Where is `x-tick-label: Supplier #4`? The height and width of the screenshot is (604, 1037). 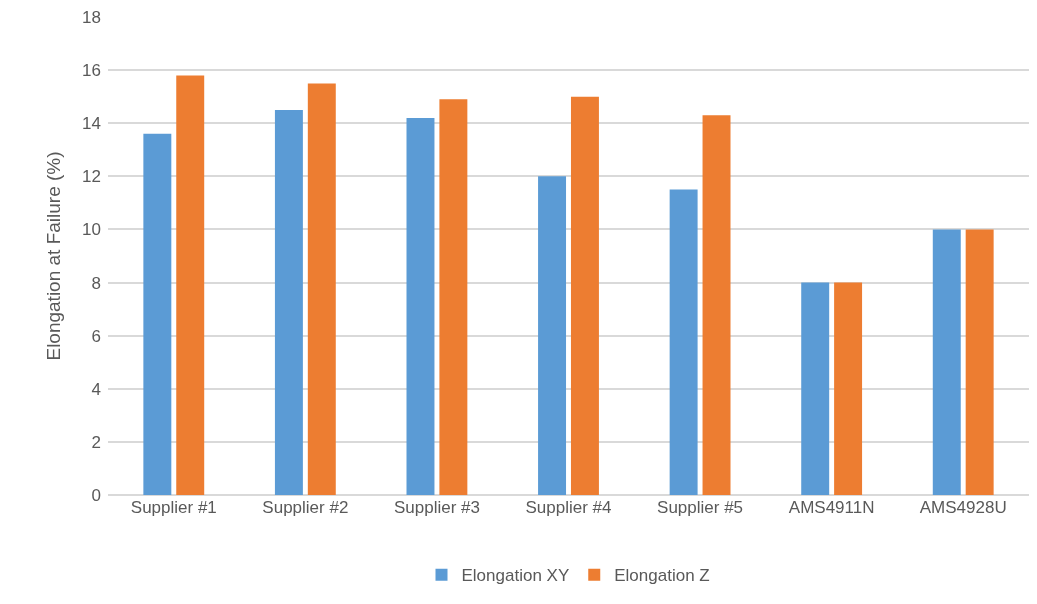 x-tick-label: Supplier #4 is located at coordinates (568, 507).